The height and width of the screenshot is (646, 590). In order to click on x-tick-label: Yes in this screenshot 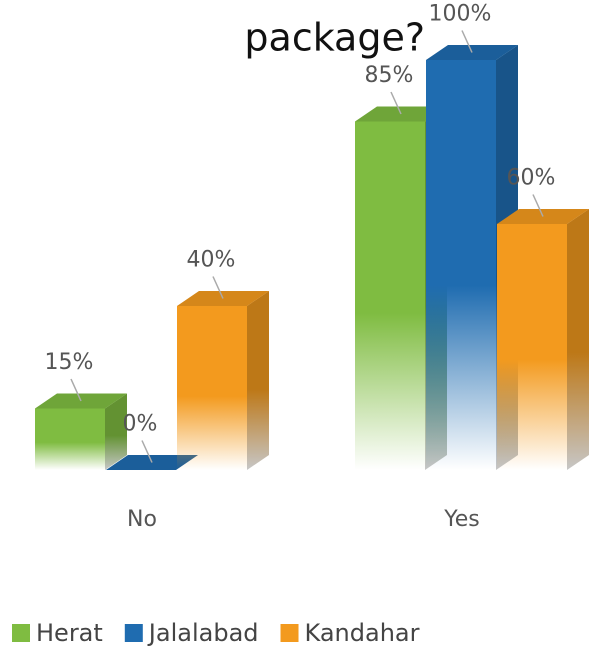, I will do `click(461, 519)`.